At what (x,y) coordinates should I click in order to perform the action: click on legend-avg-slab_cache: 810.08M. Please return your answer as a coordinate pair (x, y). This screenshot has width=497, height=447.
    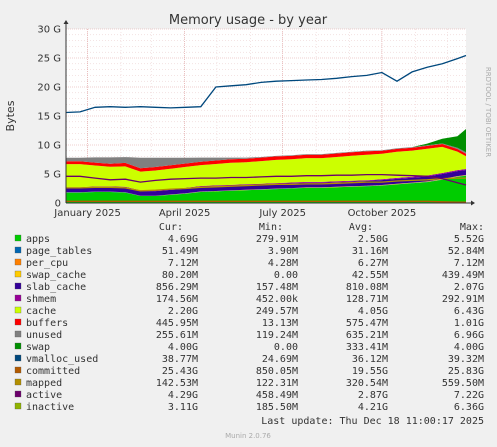
    Looking at the image, I should click on (367, 287).